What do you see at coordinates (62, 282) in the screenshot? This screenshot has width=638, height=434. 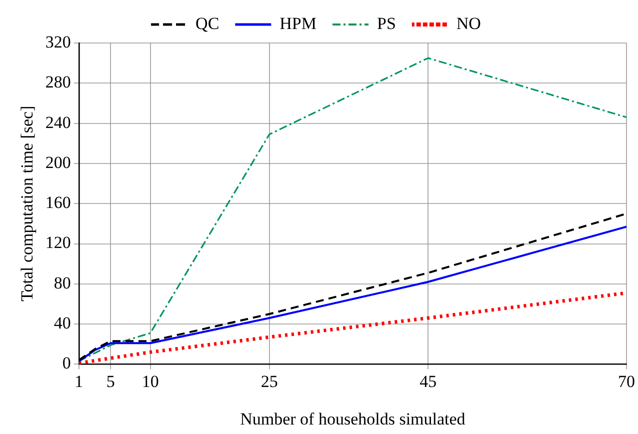 I see `y-tick-label: 80` at bounding box center [62, 282].